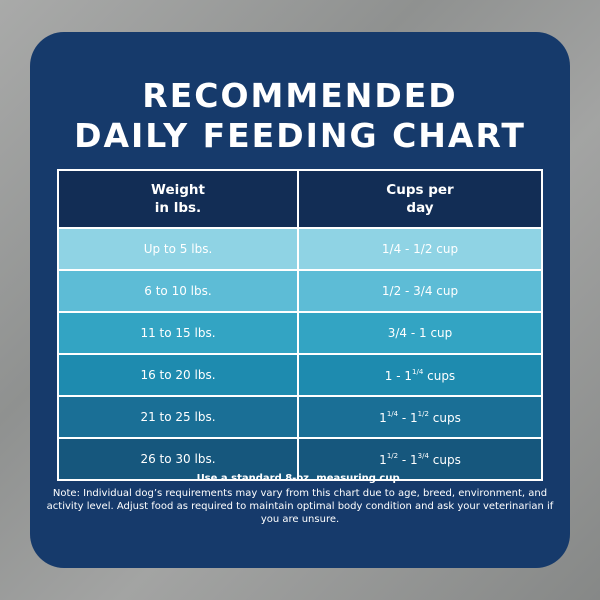 The image size is (600, 600). I want to click on cups-cell: 11/4 - 11/2 cups, so click(420, 417).